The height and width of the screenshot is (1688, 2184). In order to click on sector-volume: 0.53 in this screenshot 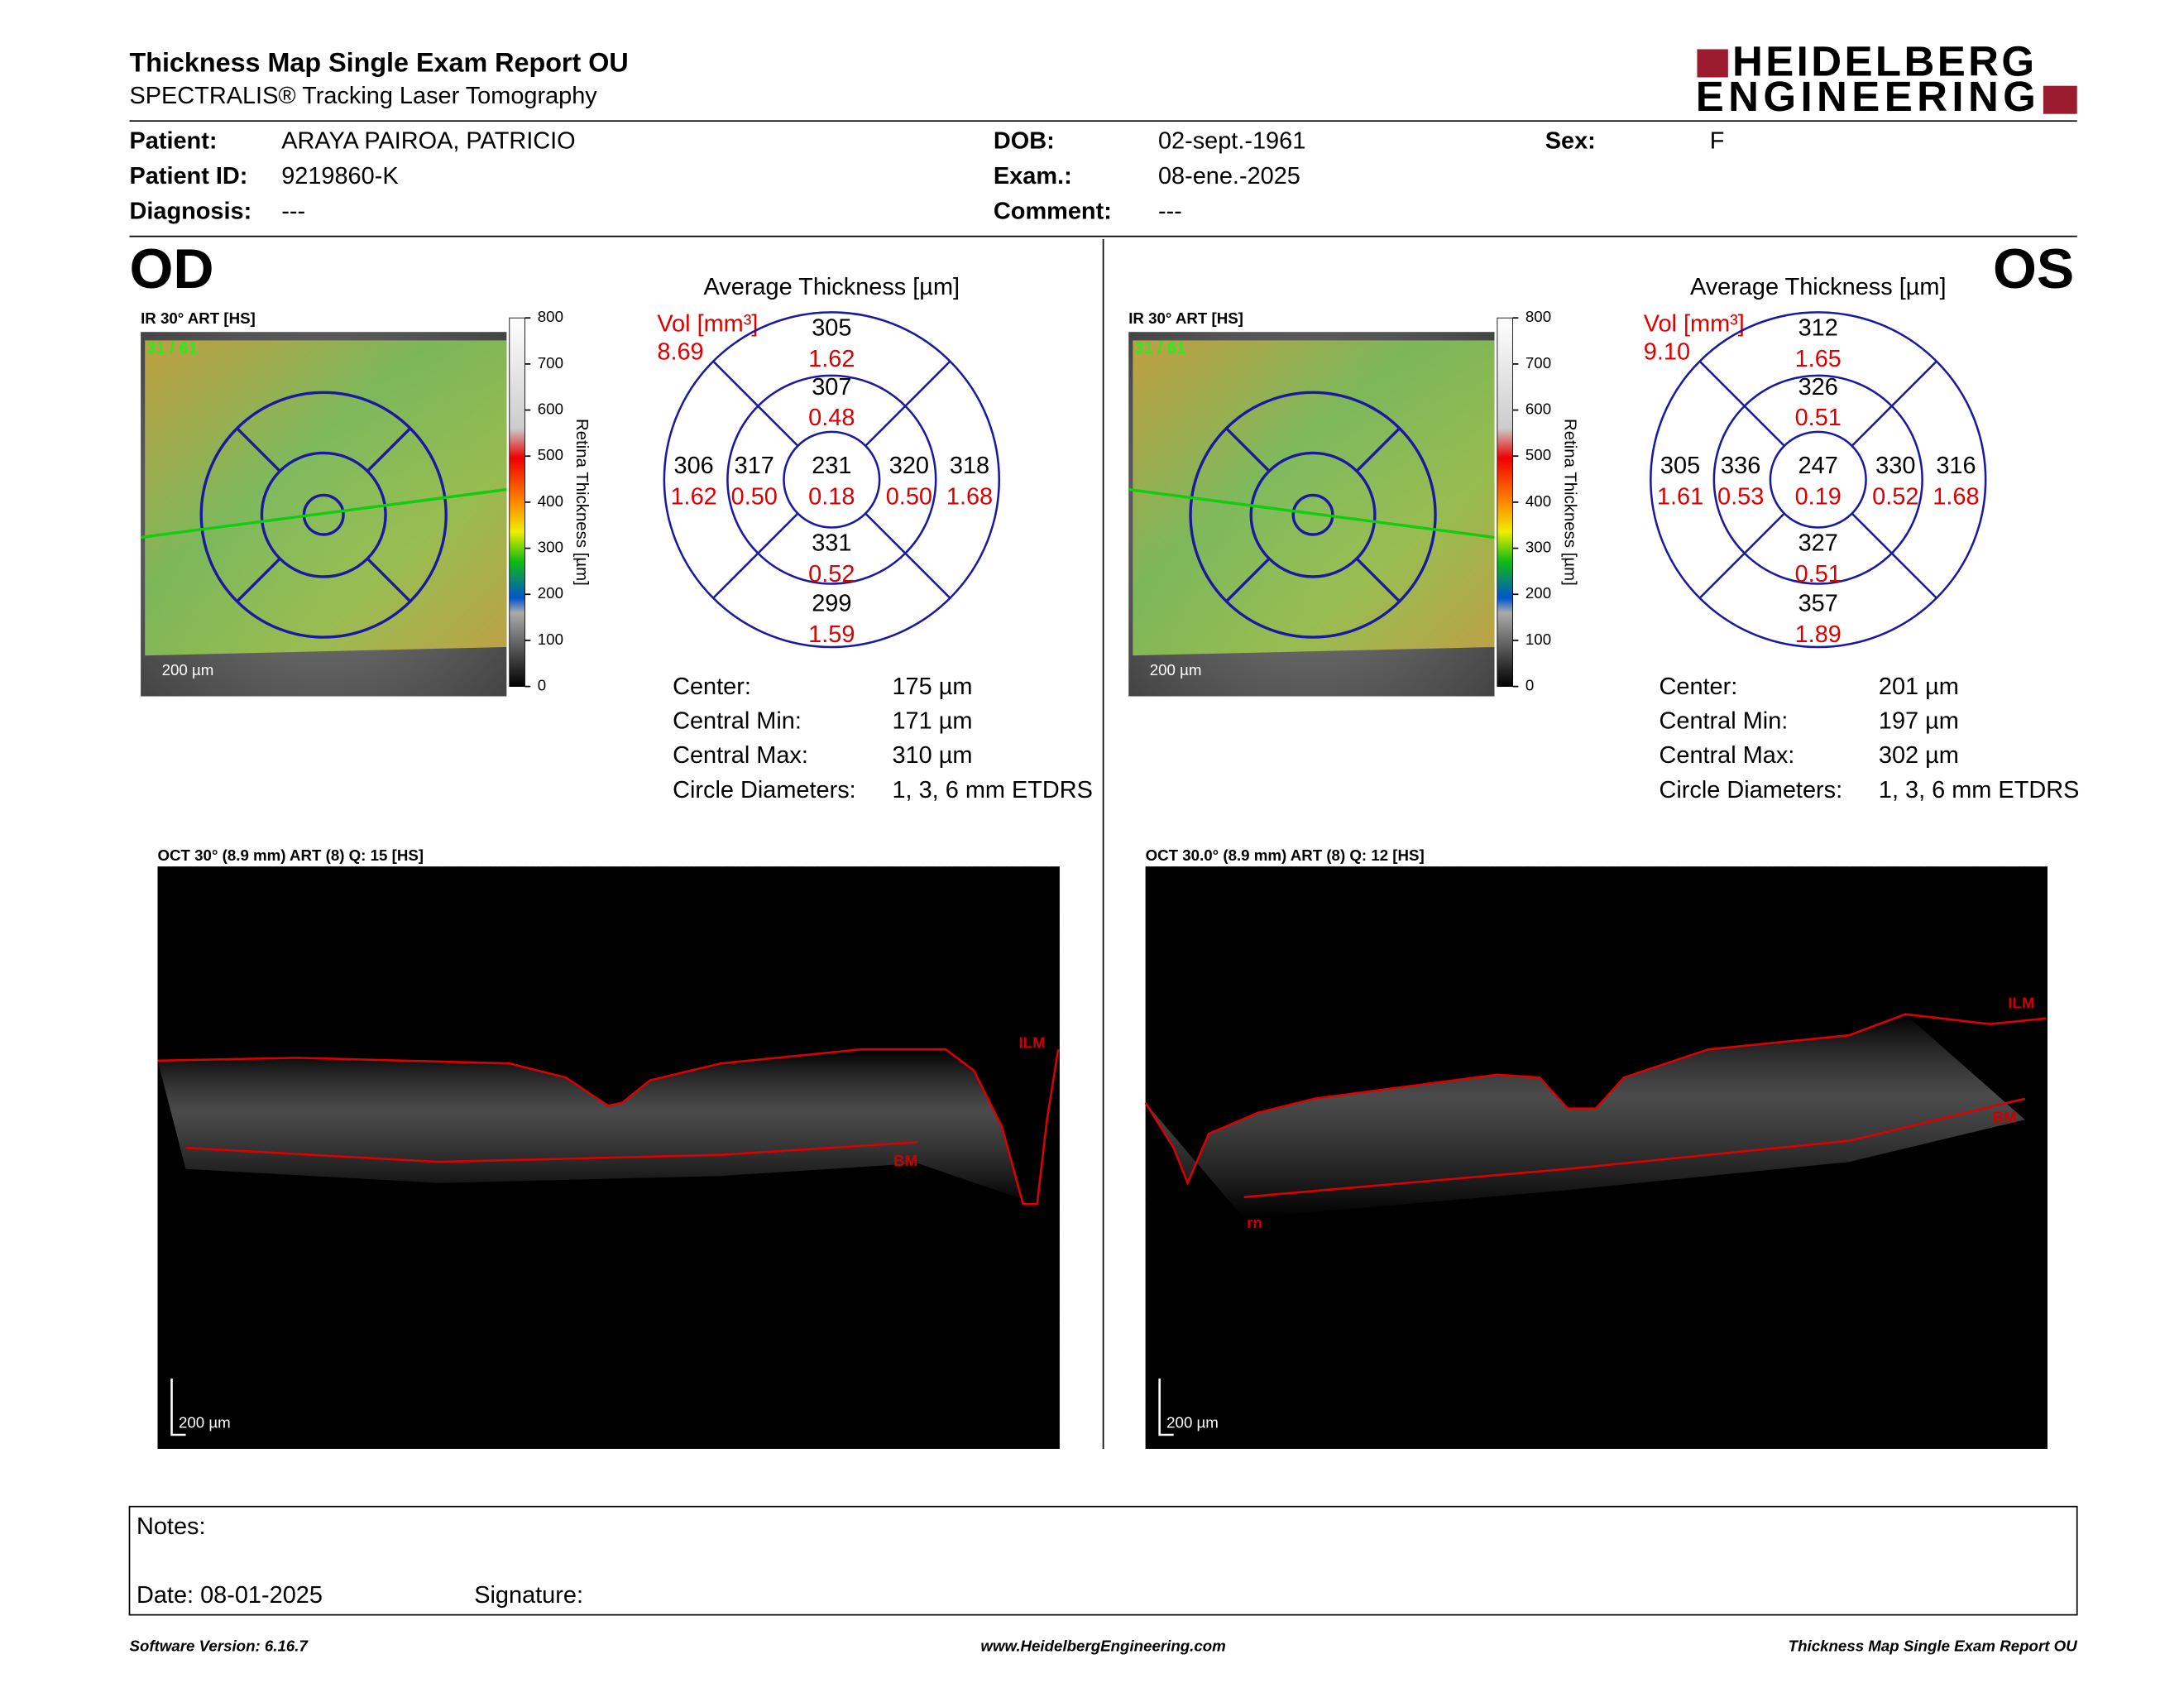, I will do `click(1740, 496)`.